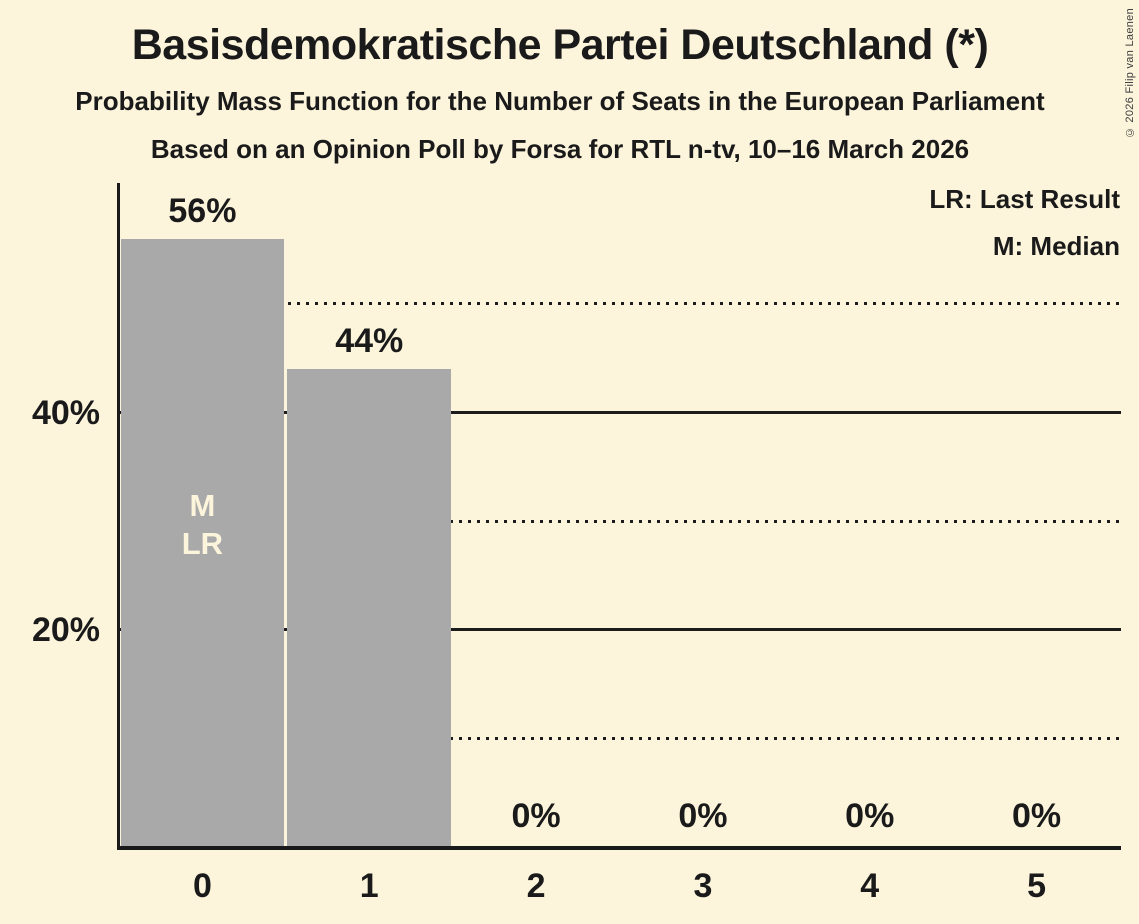  Describe the element at coordinates (202, 505) in the screenshot. I see `bar-annotation-line-m: M` at that location.